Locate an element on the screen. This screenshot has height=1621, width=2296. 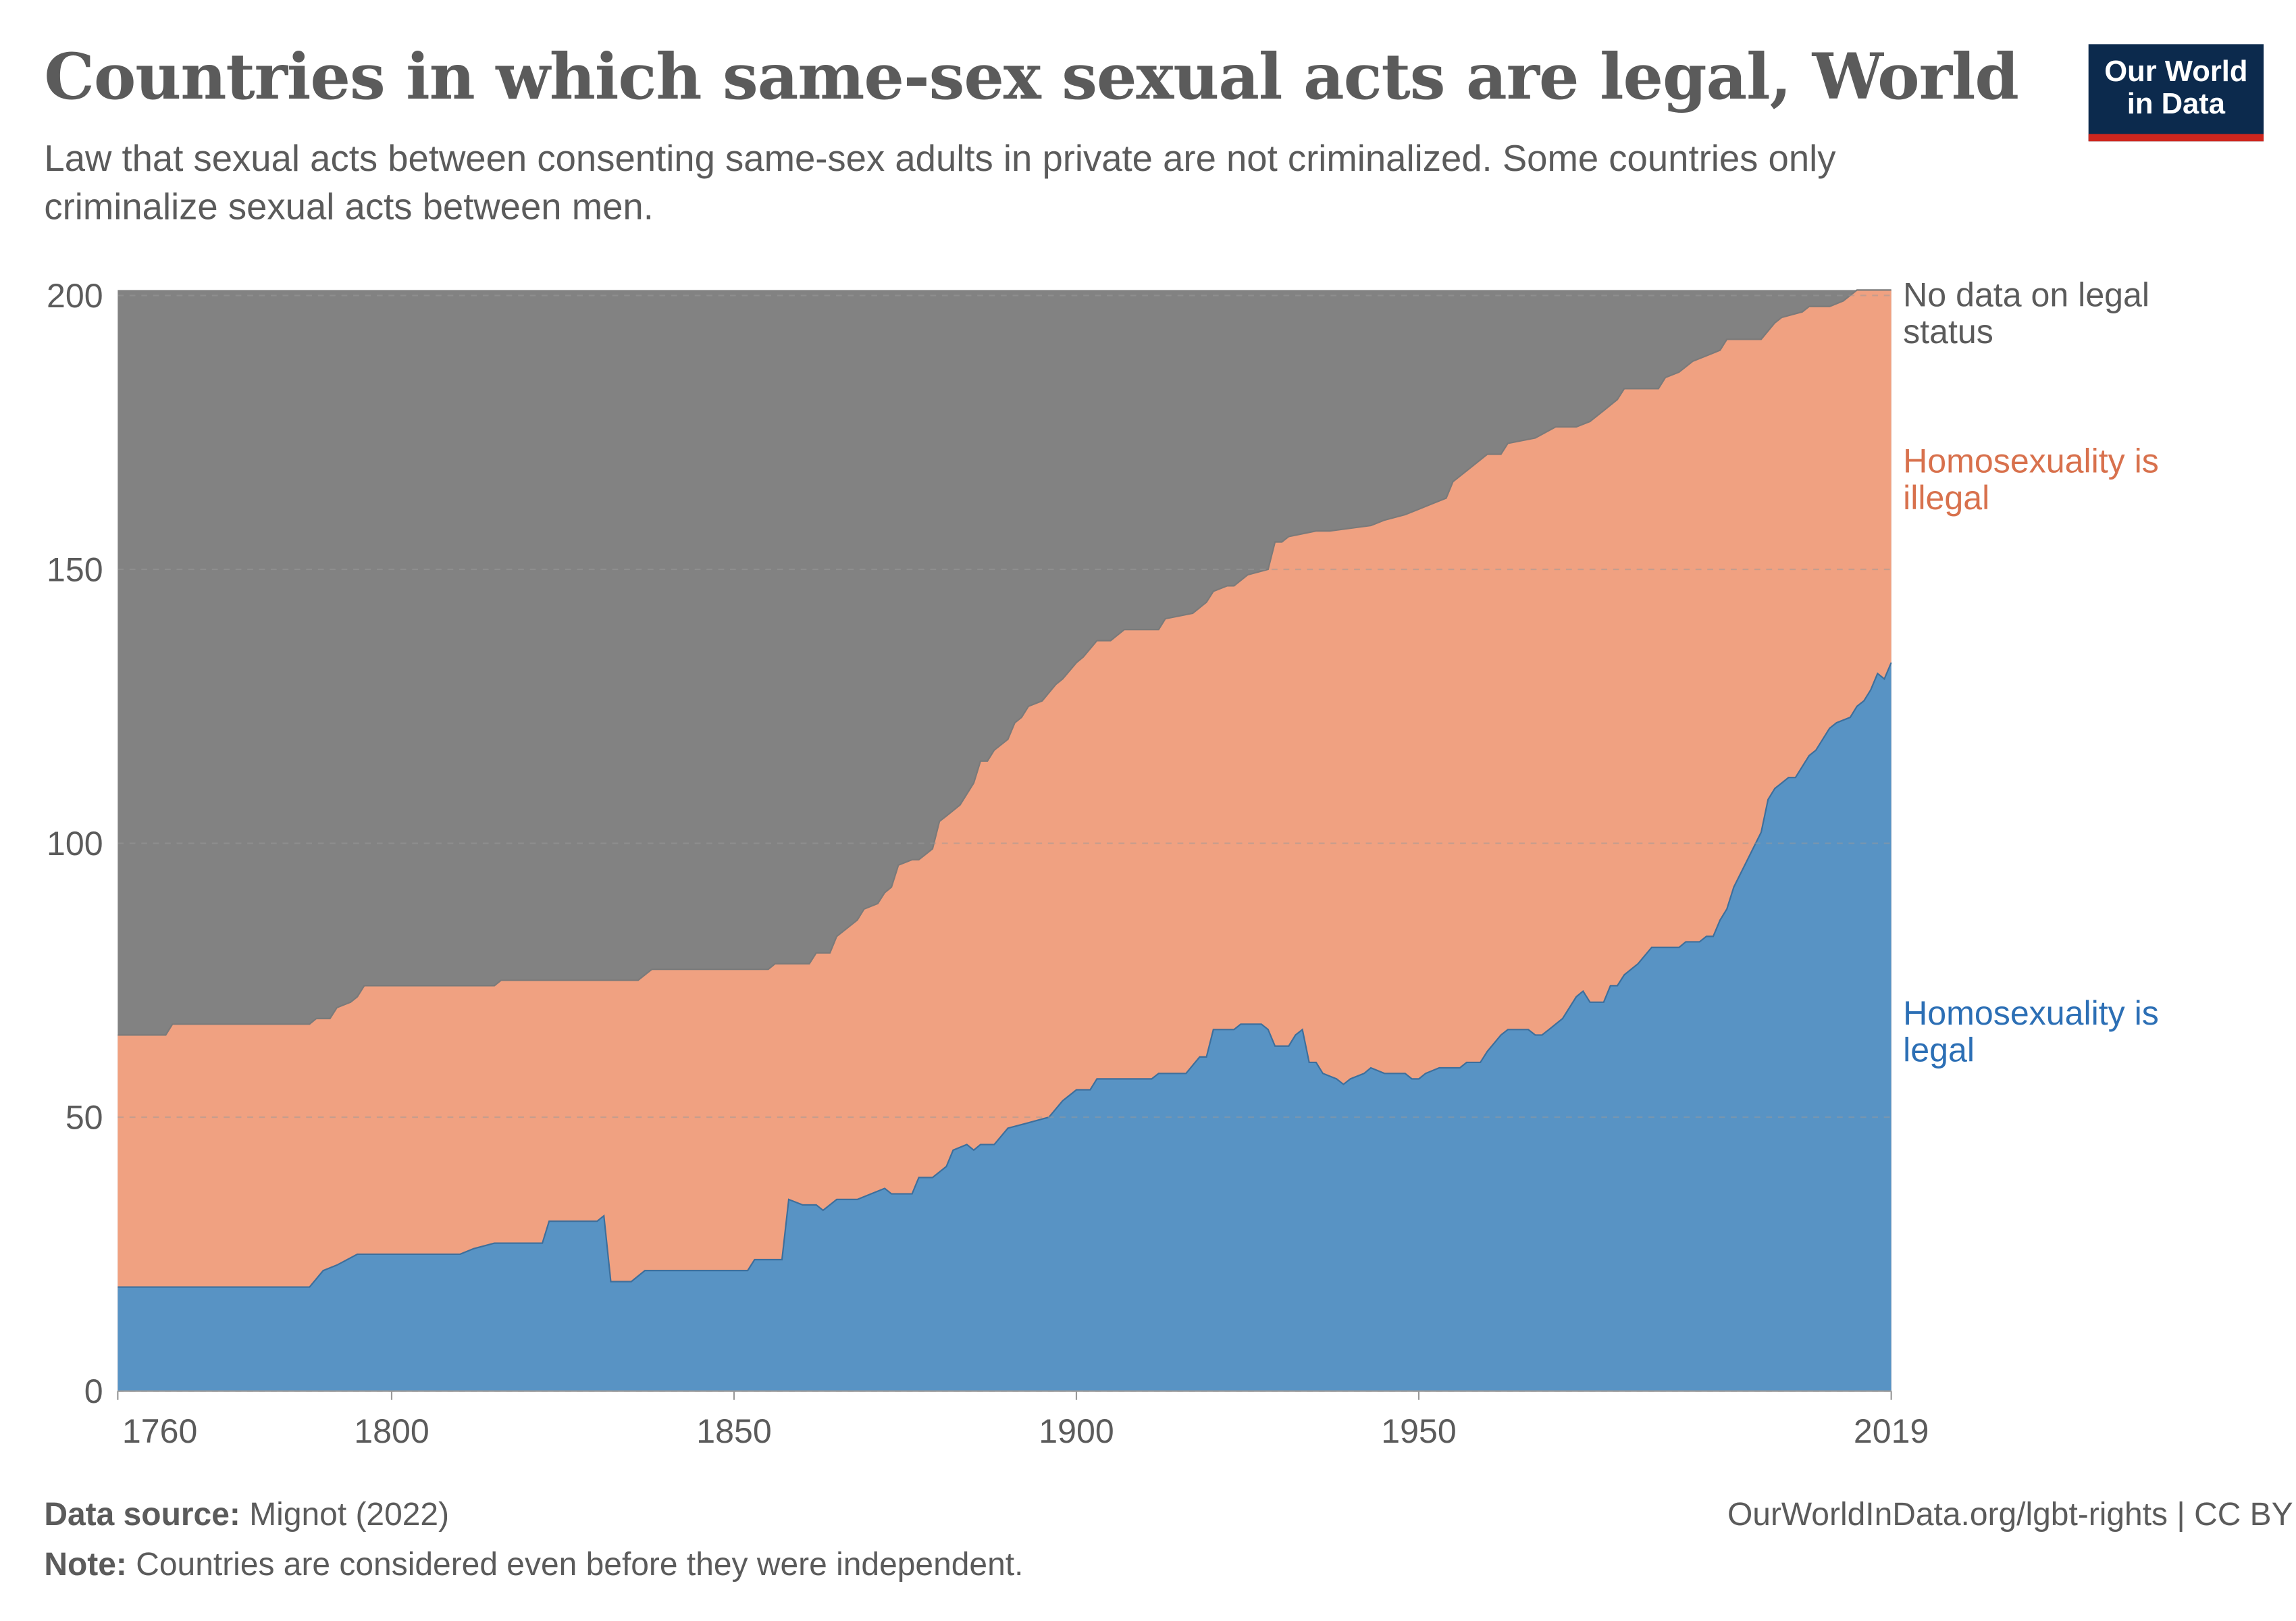
source-line: Data source: Mignot (2022) is located at coordinates (246, 1514).